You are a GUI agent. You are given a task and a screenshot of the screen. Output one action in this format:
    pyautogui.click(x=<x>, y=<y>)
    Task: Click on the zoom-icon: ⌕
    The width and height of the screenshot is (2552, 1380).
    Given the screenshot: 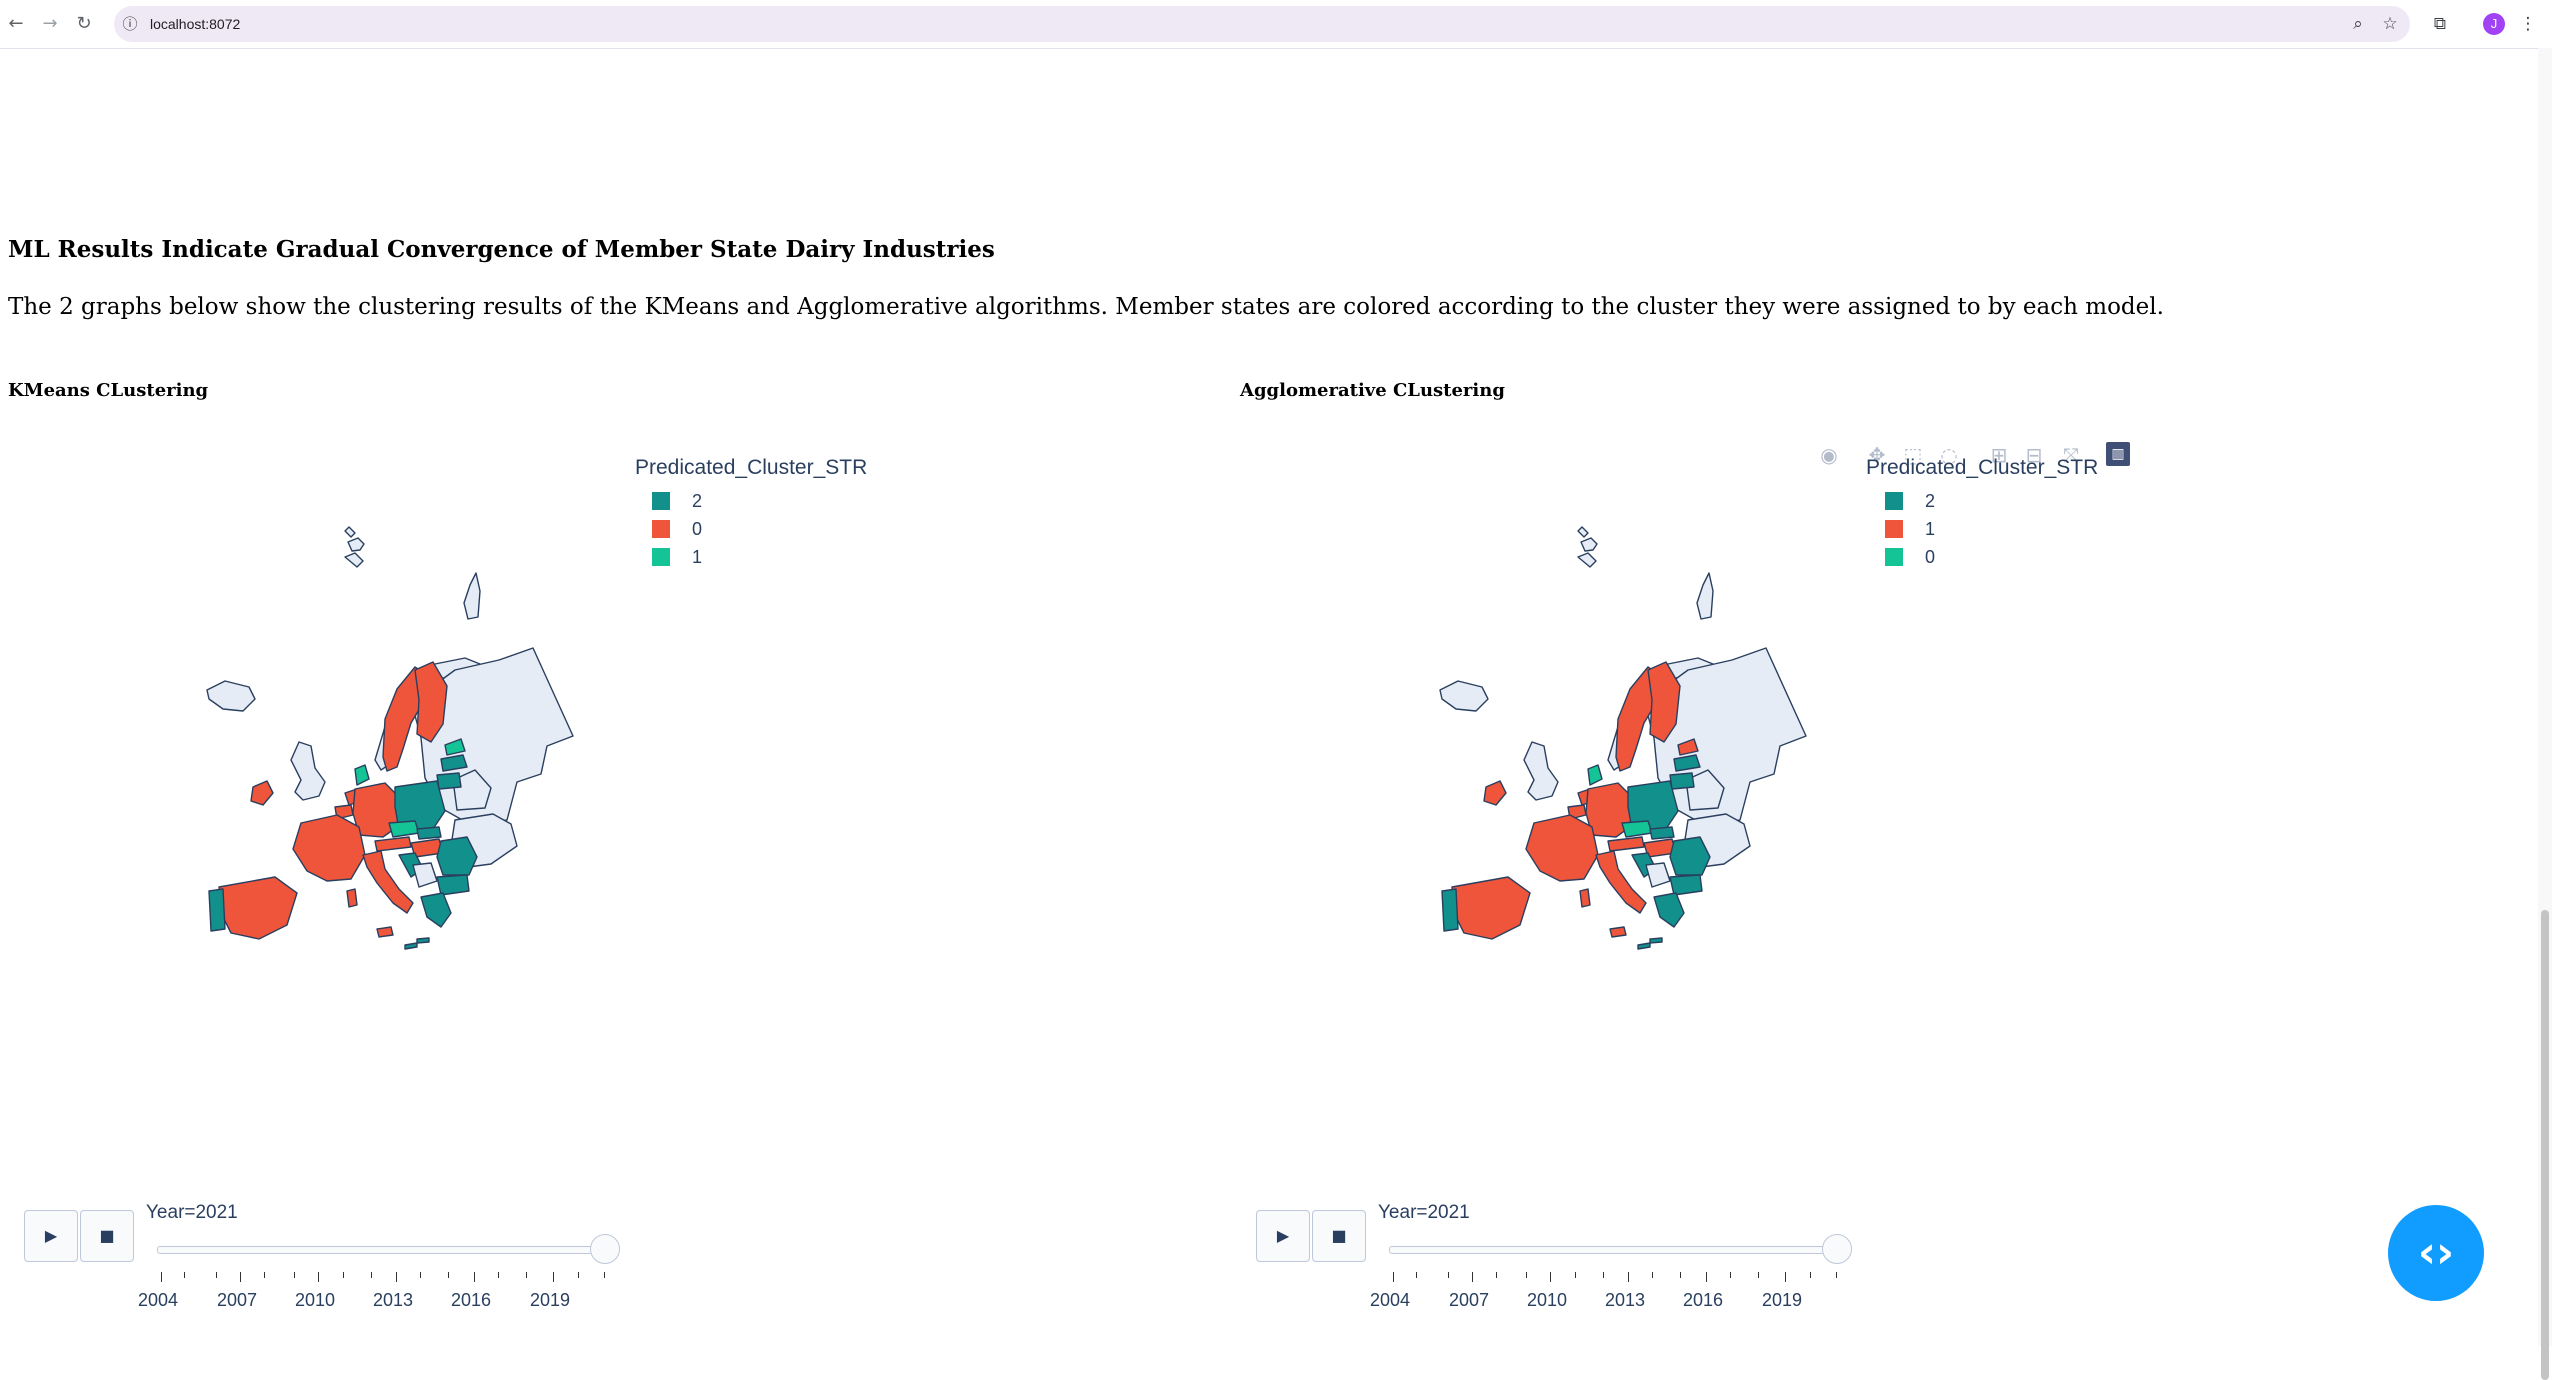 What is the action you would take?
    pyautogui.click(x=2358, y=24)
    